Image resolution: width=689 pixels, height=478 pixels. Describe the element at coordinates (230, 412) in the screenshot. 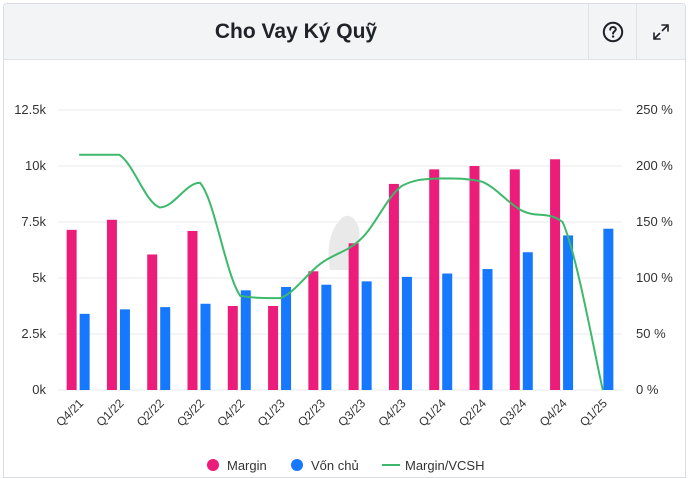

I see `x-tick-label: Q4/22` at that location.